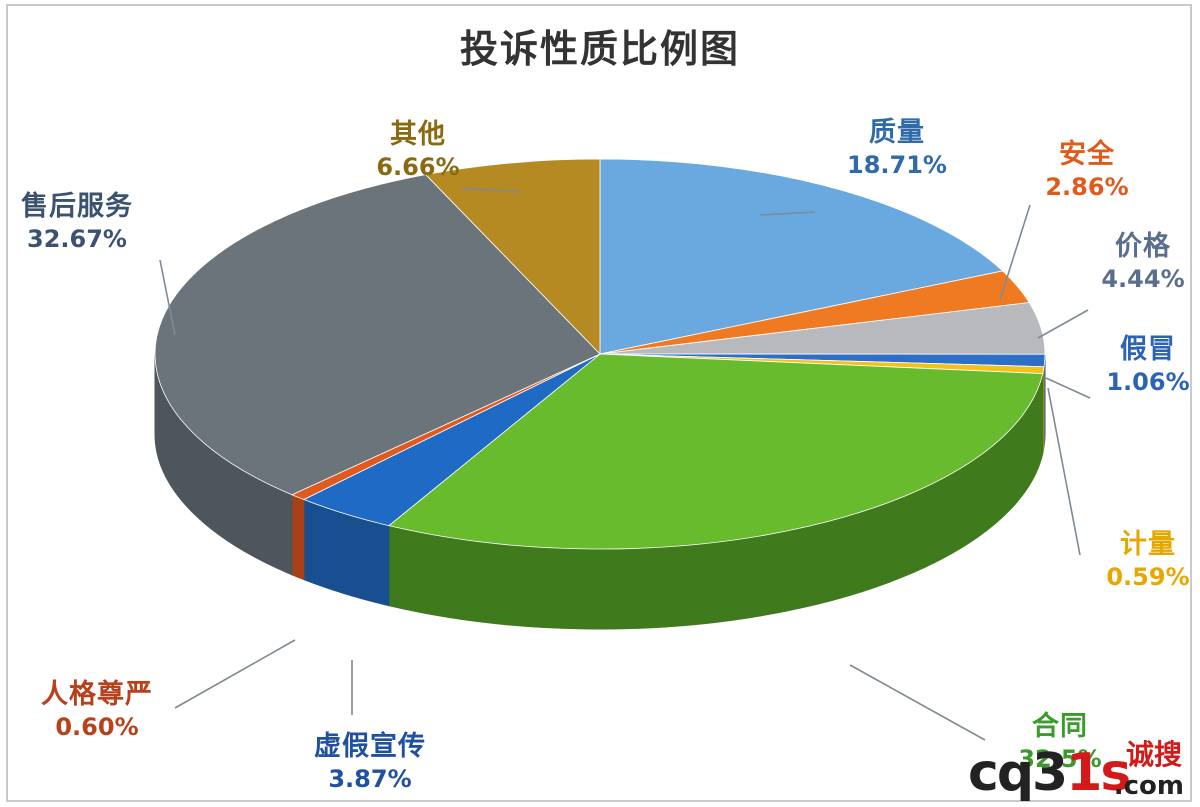 The image size is (1200, 807). What do you see at coordinates (370, 778) in the screenshot?
I see `slice-label-percent: 3.87%` at bounding box center [370, 778].